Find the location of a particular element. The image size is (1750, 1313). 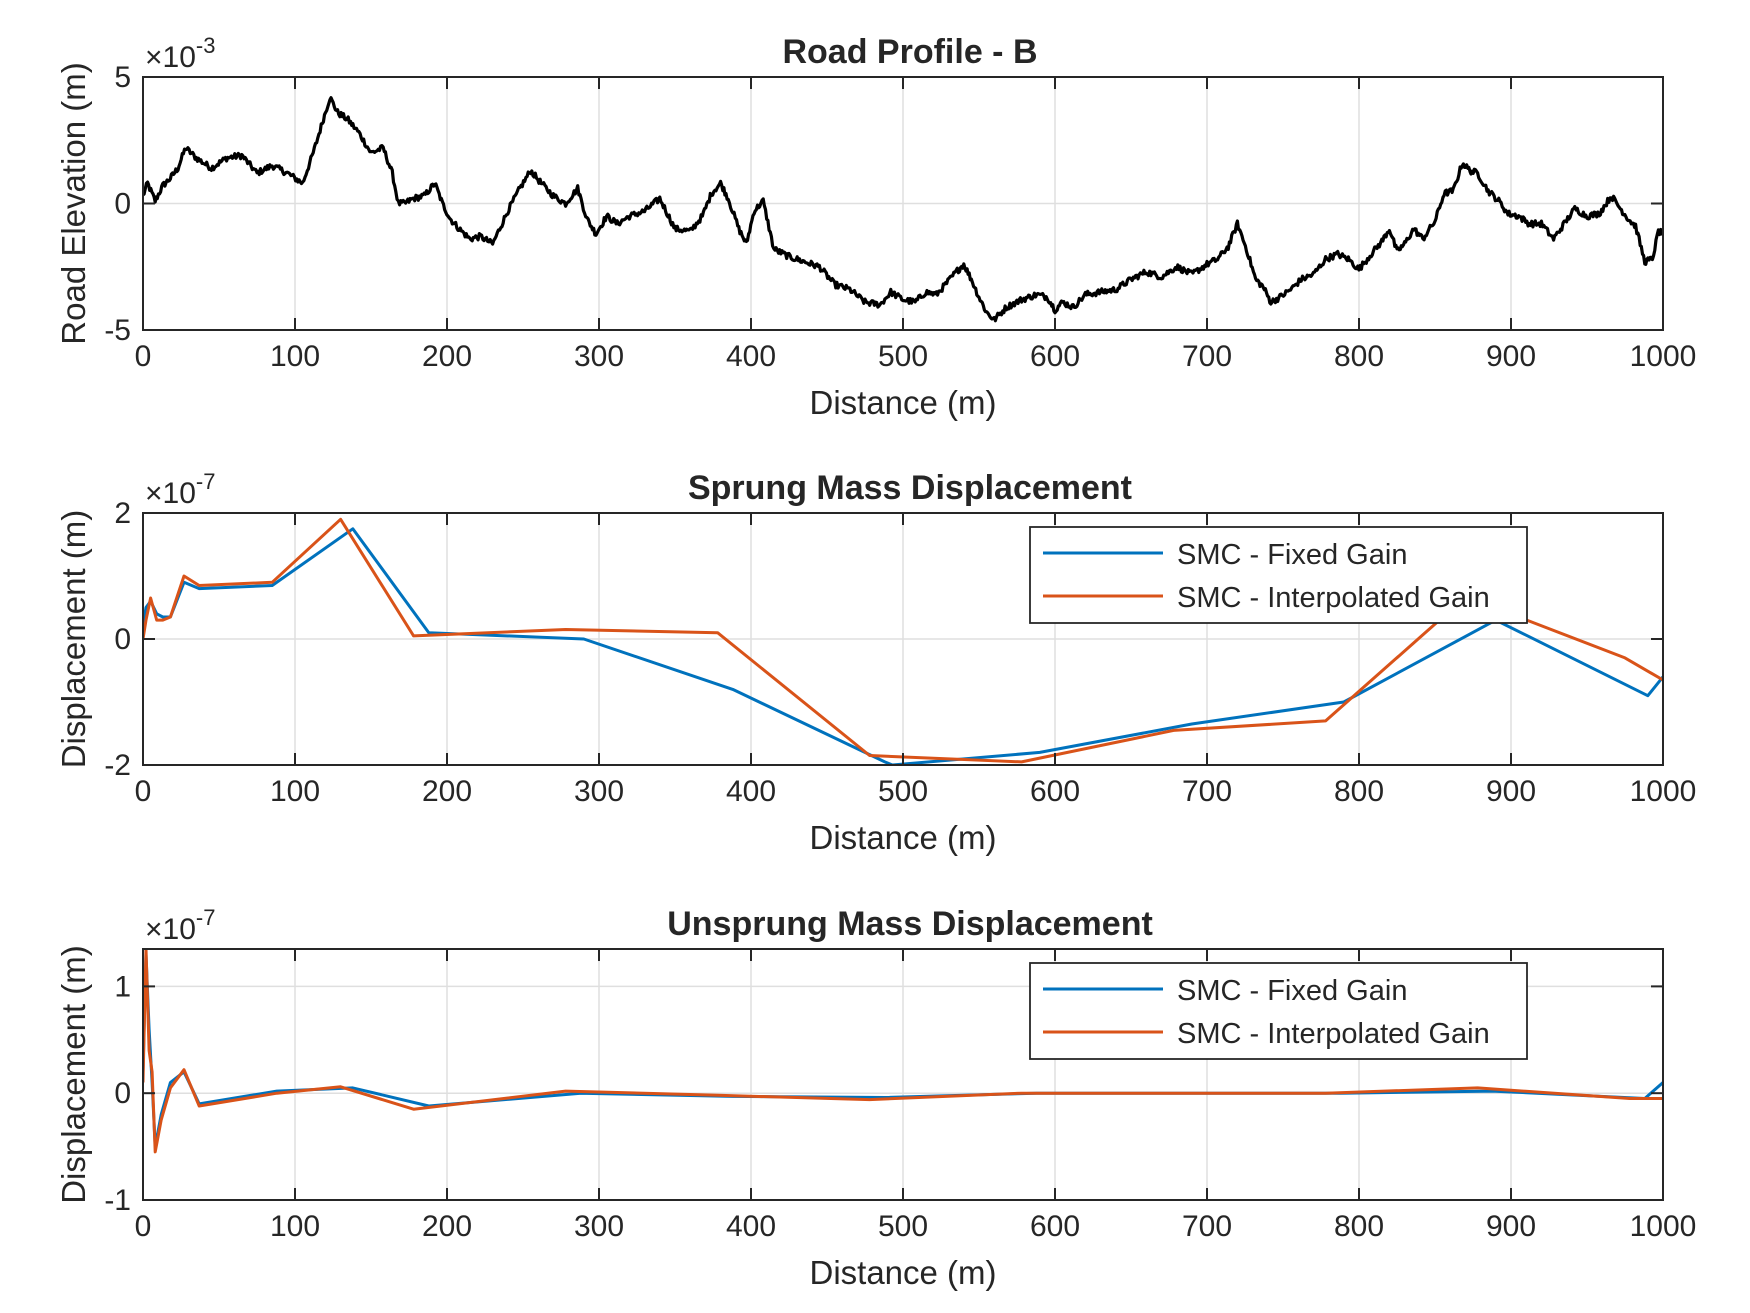

y-tick-label: -2 is located at coordinates (117, 765).